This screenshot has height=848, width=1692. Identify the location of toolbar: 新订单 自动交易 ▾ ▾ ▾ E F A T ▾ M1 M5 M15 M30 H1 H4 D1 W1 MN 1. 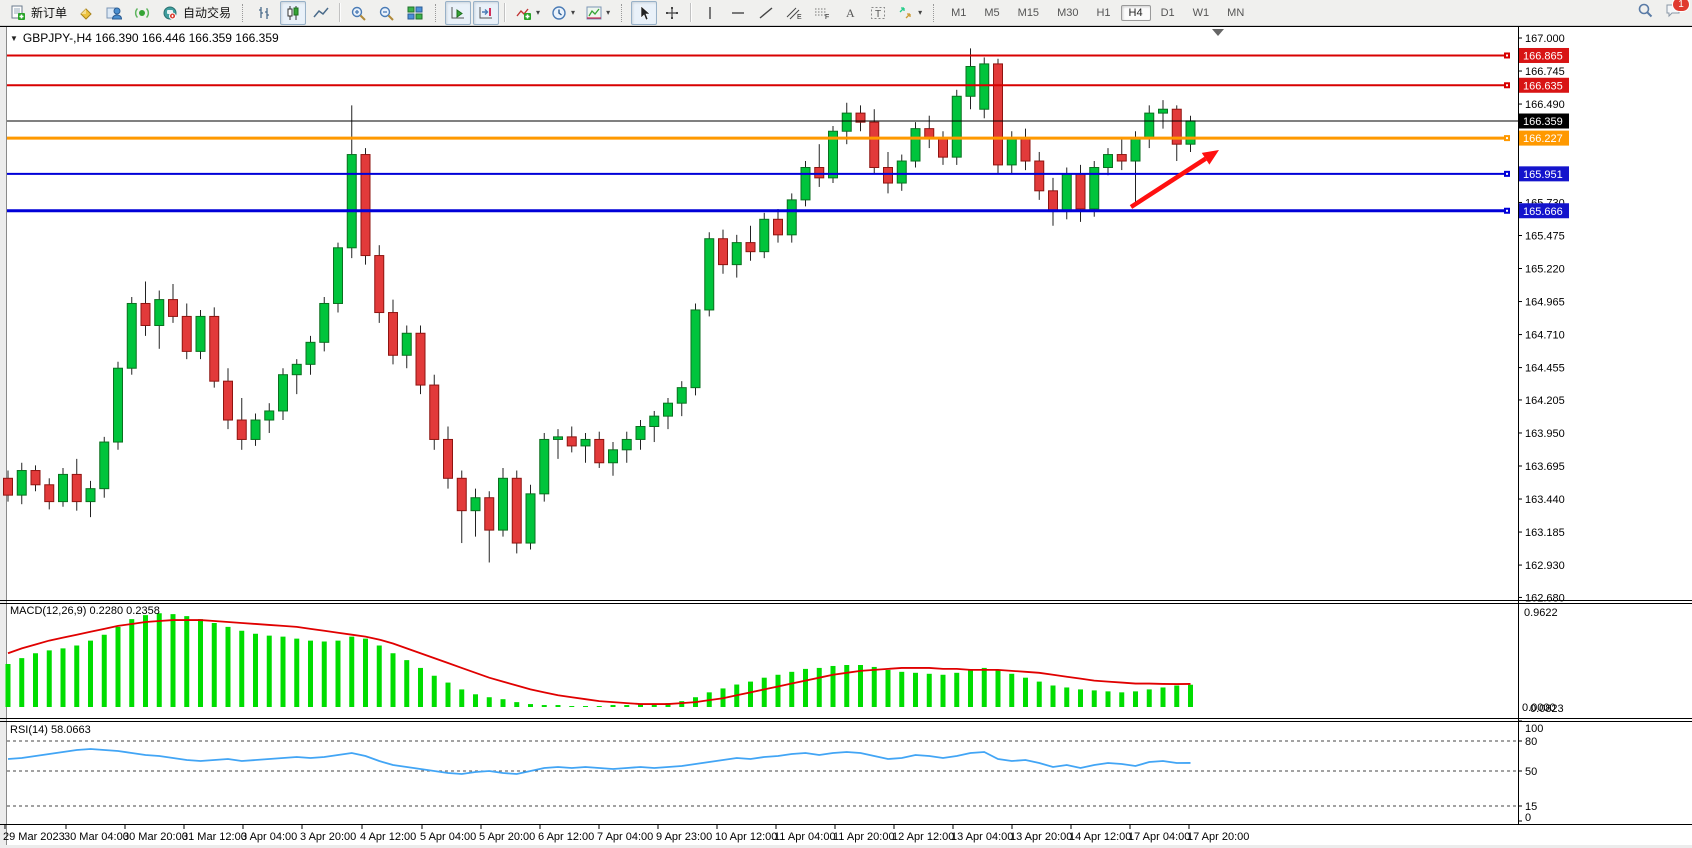
(846, 13).